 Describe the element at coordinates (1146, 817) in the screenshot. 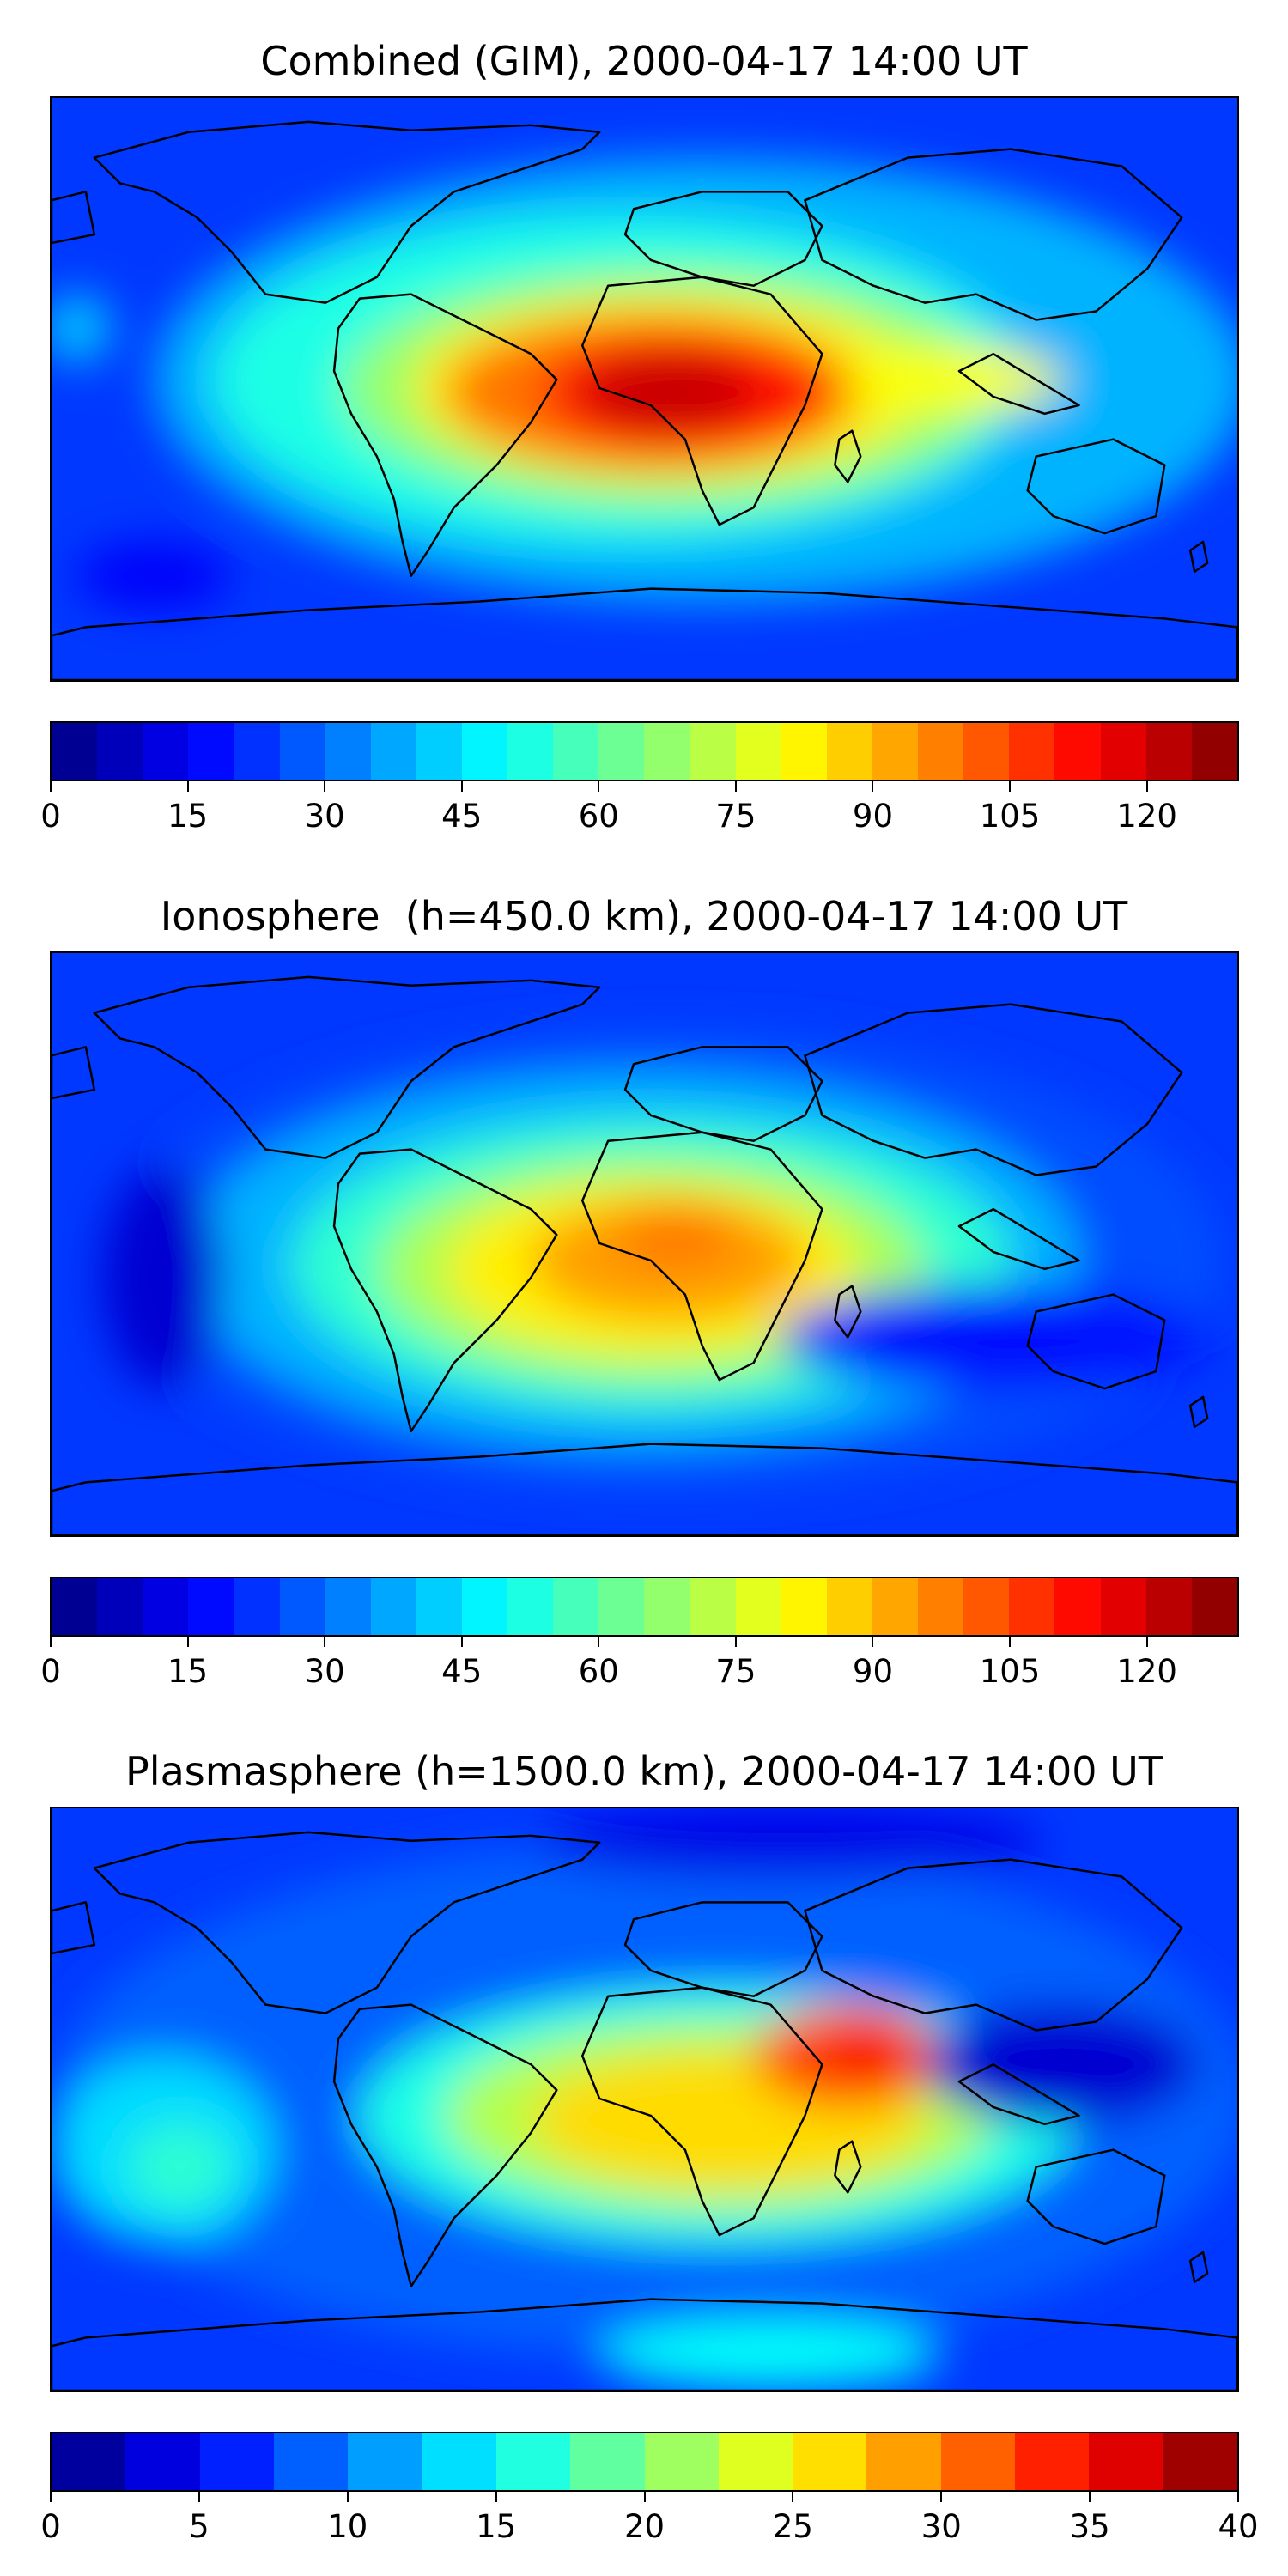

I see `colorbar-tick-label: 120` at that location.